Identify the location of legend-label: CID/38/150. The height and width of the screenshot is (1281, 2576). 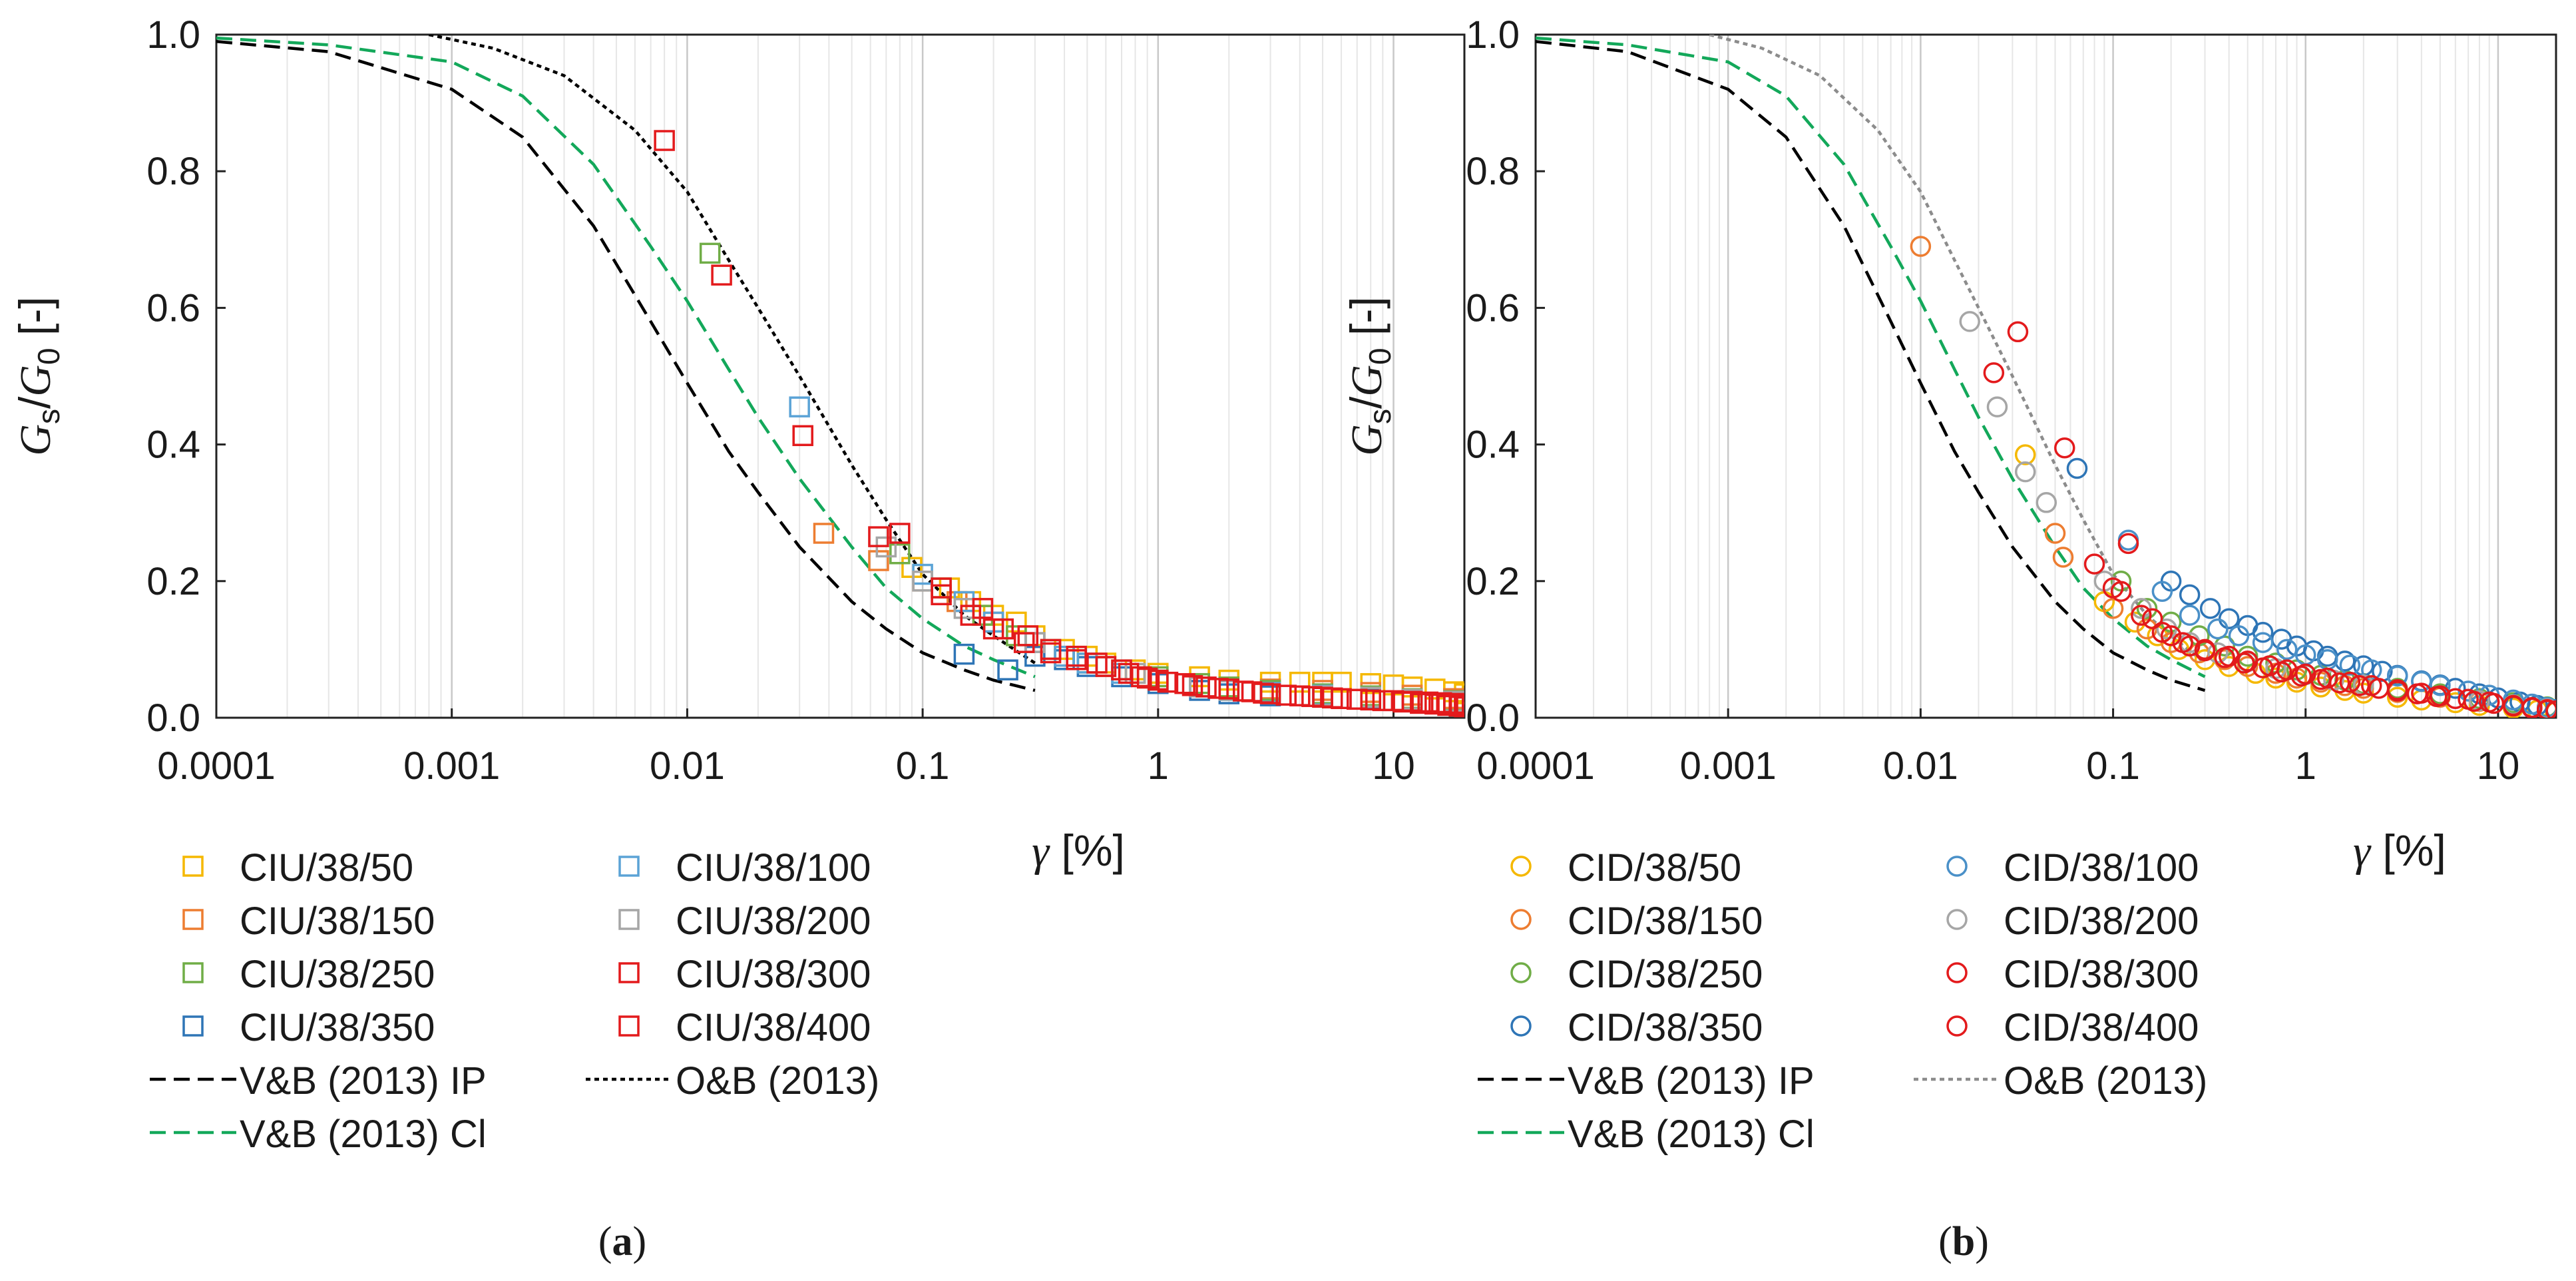
(1665, 921).